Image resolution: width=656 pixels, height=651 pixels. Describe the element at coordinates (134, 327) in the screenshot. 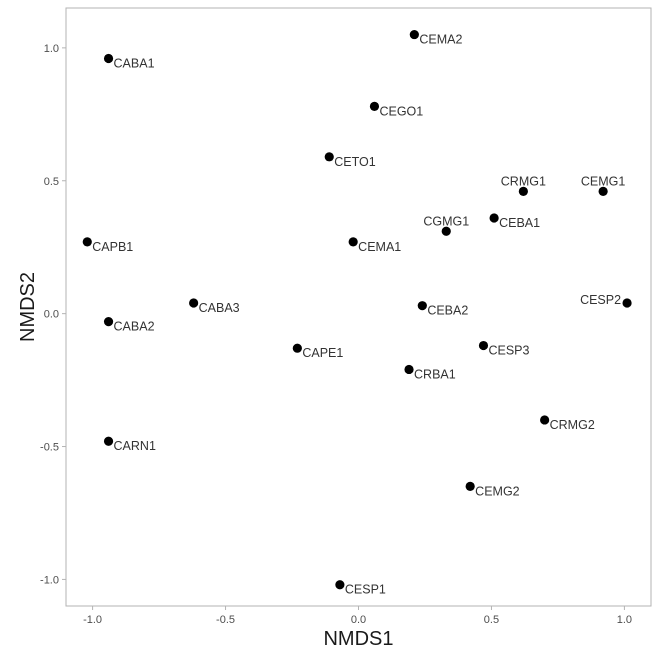

I see `point-label: CABA2` at that location.